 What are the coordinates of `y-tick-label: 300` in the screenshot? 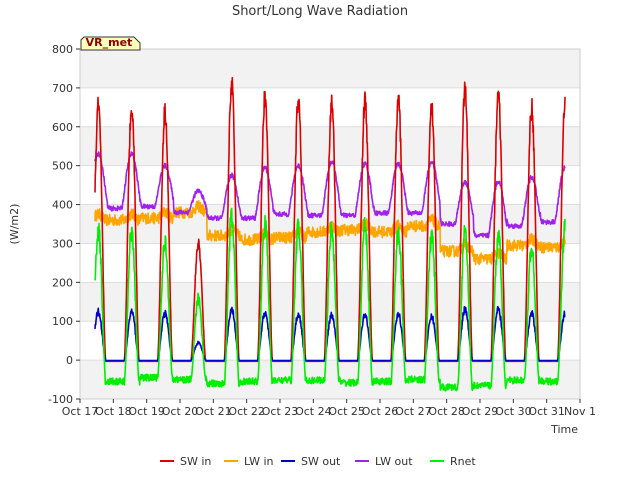 It's located at (62, 243).